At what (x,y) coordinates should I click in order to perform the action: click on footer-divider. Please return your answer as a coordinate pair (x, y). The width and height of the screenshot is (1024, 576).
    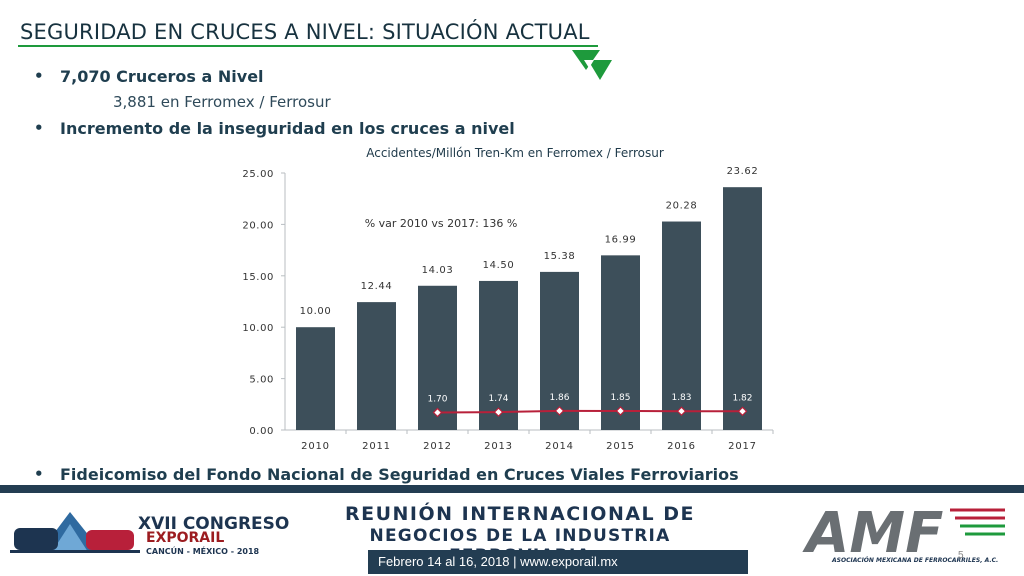
    Looking at the image, I should click on (512, 489).